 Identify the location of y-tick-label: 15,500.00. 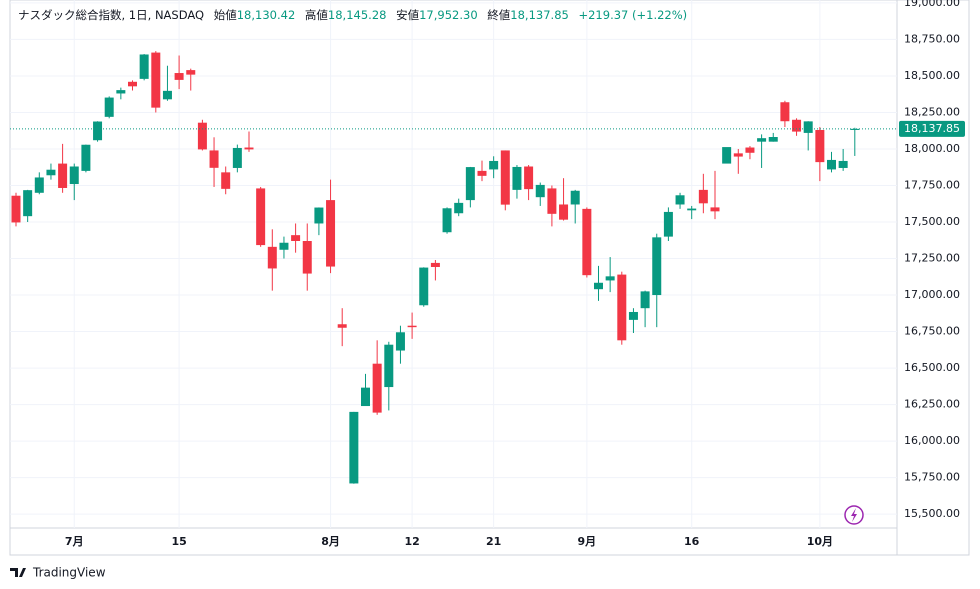
(932, 513).